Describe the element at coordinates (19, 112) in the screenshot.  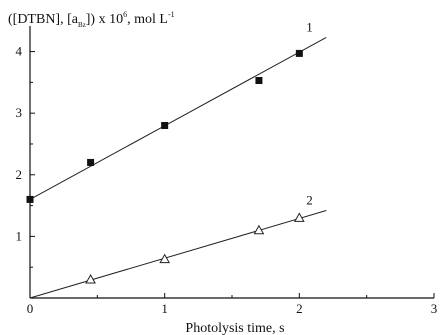
I see `y-tick-label-3: 3` at that location.